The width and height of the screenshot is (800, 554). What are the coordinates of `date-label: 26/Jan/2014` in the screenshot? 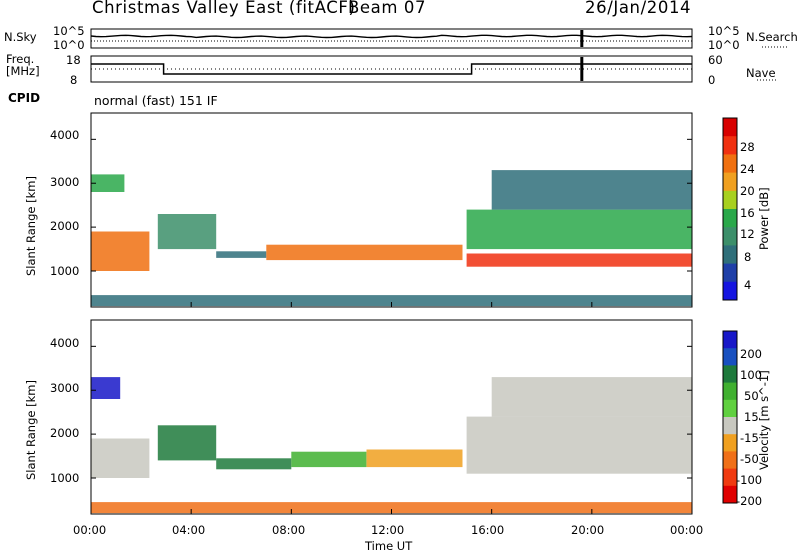 It's located at (638, 8).